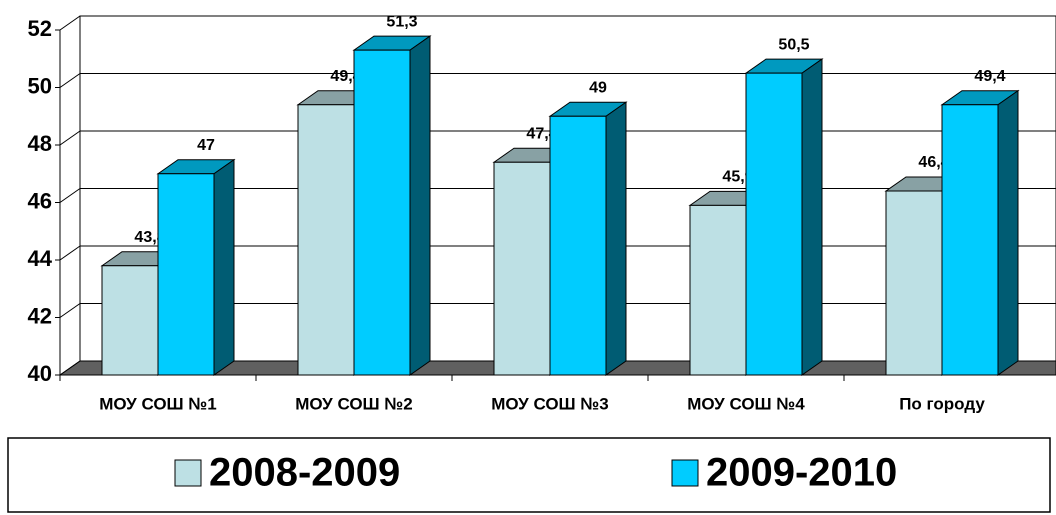 The image size is (1056, 515). Describe the element at coordinates (598, 87) in the screenshot. I see `data-label: 49` at that location.